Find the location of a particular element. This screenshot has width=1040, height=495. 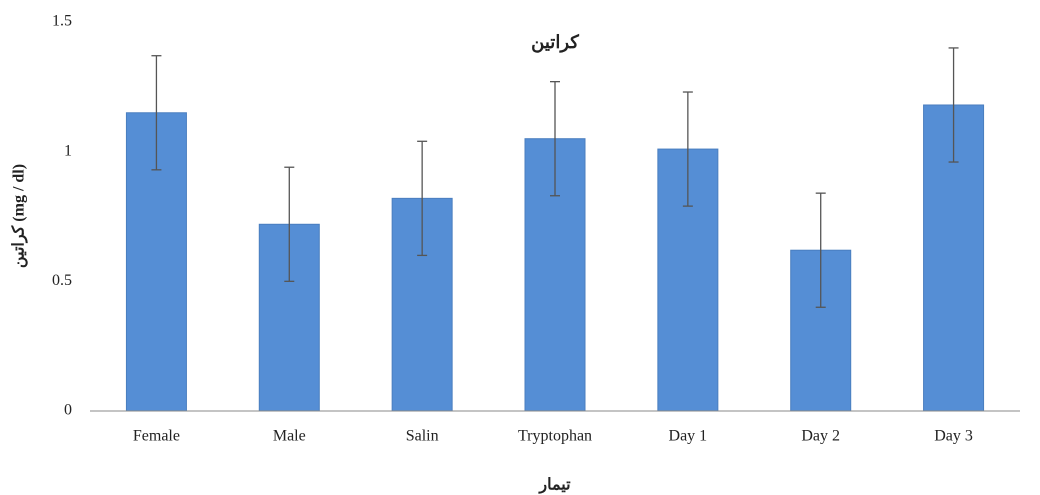

x-tick-label: Salin is located at coordinates (422, 436).